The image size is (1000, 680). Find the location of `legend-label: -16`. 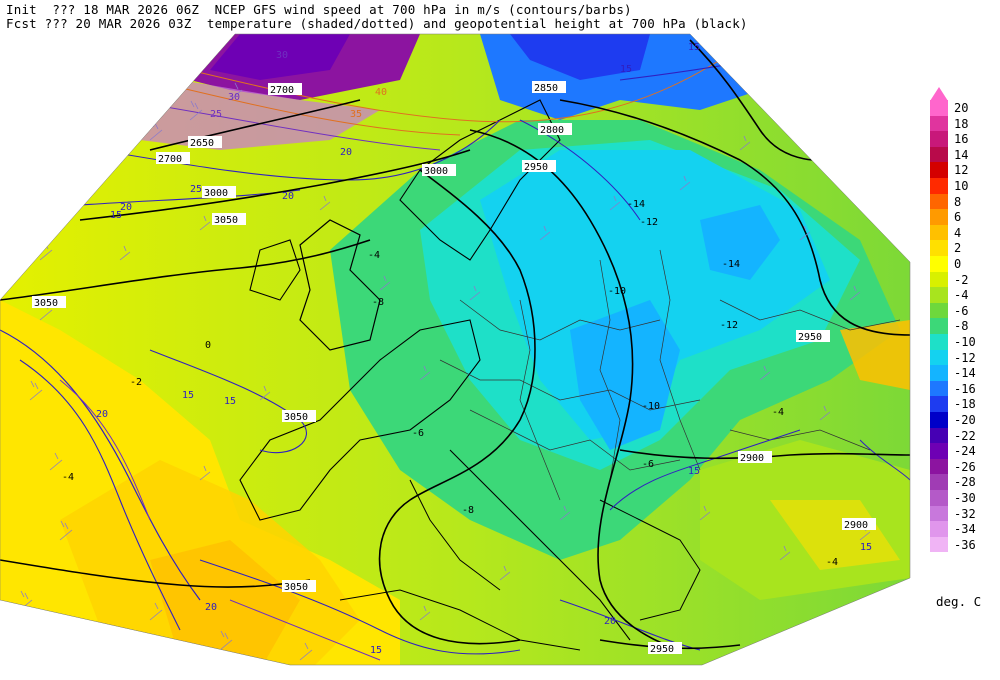

legend-label: -16 is located at coordinates (965, 388).